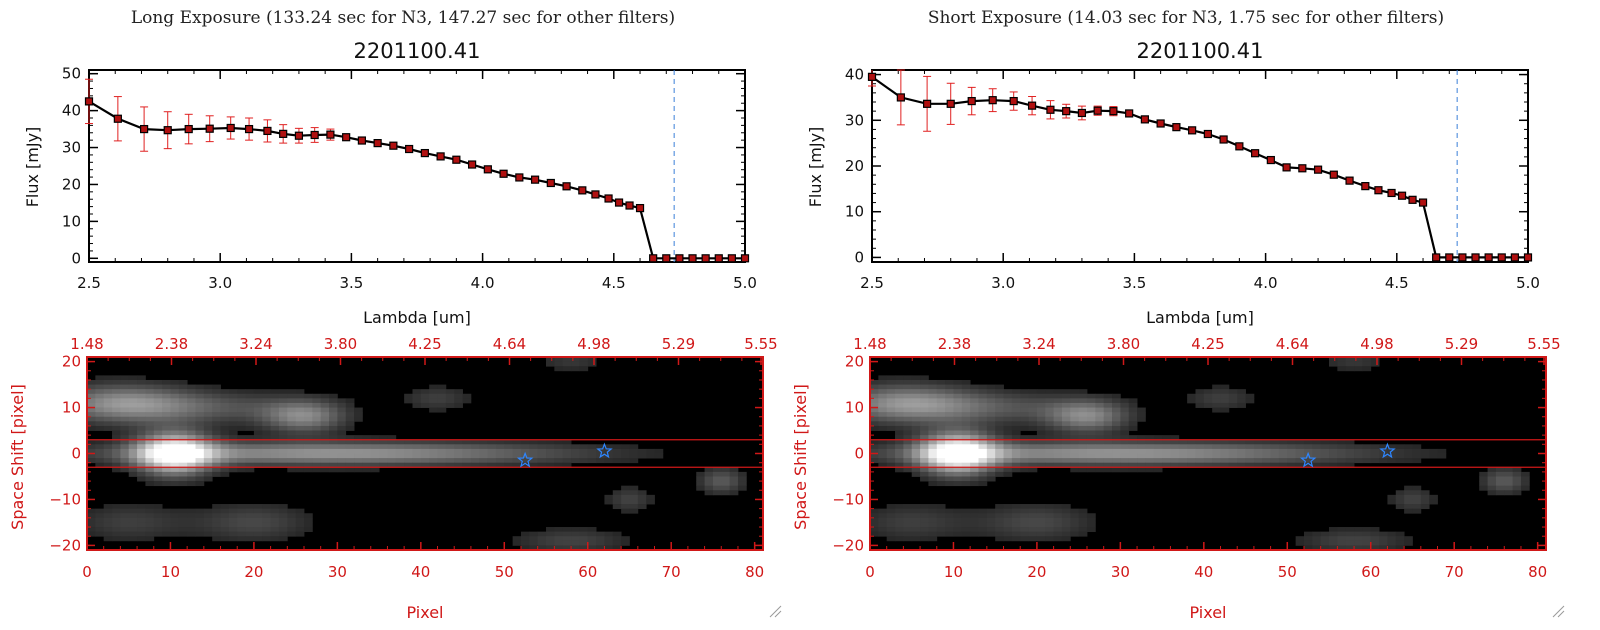  What do you see at coordinates (170, 572) in the screenshot?
I see `x-tick-label: 10` at bounding box center [170, 572].